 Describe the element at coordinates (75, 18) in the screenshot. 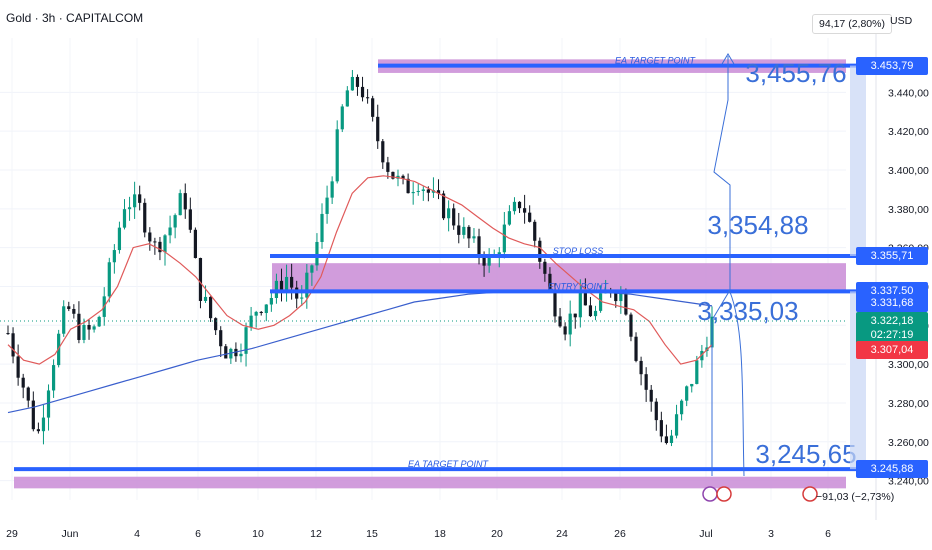

I see `chart-title: Gold · 3h · CAPITALCOM` at that location.